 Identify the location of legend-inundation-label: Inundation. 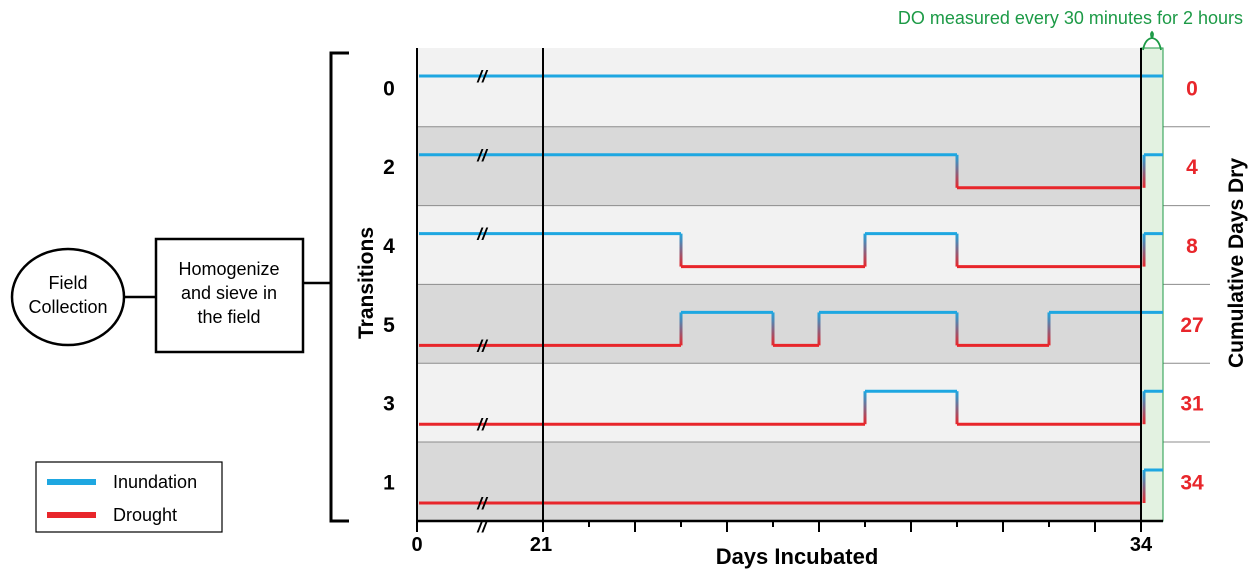
(155, 482).